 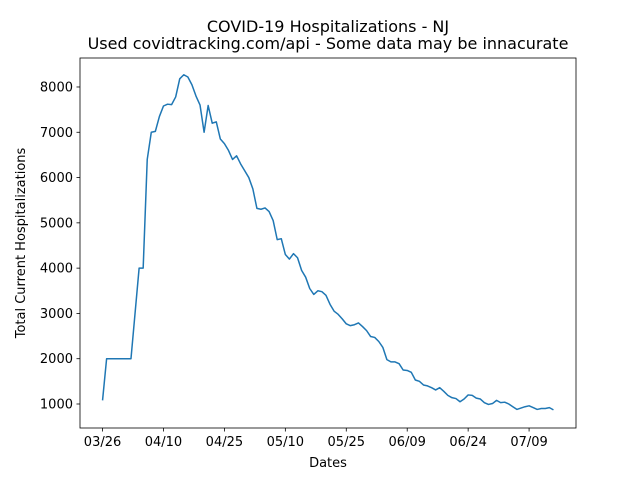 What do you see at coordinates (56, 404) in the screenshot?
I see `y-tick-label: 1000` at bounding box center [56, 404].